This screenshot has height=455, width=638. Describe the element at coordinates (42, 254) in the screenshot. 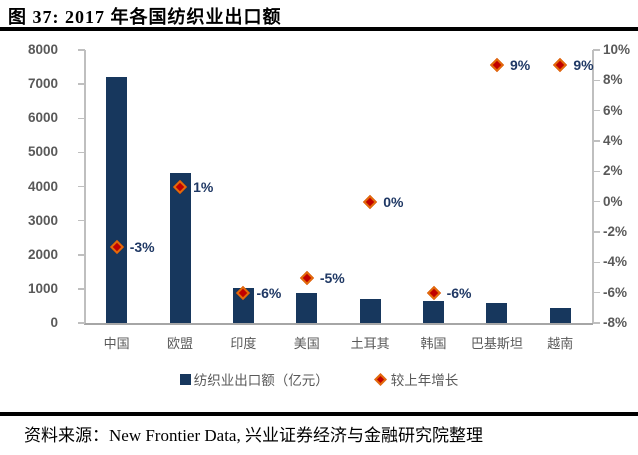

I see `left-axis-tick-label: 2000` at that location.